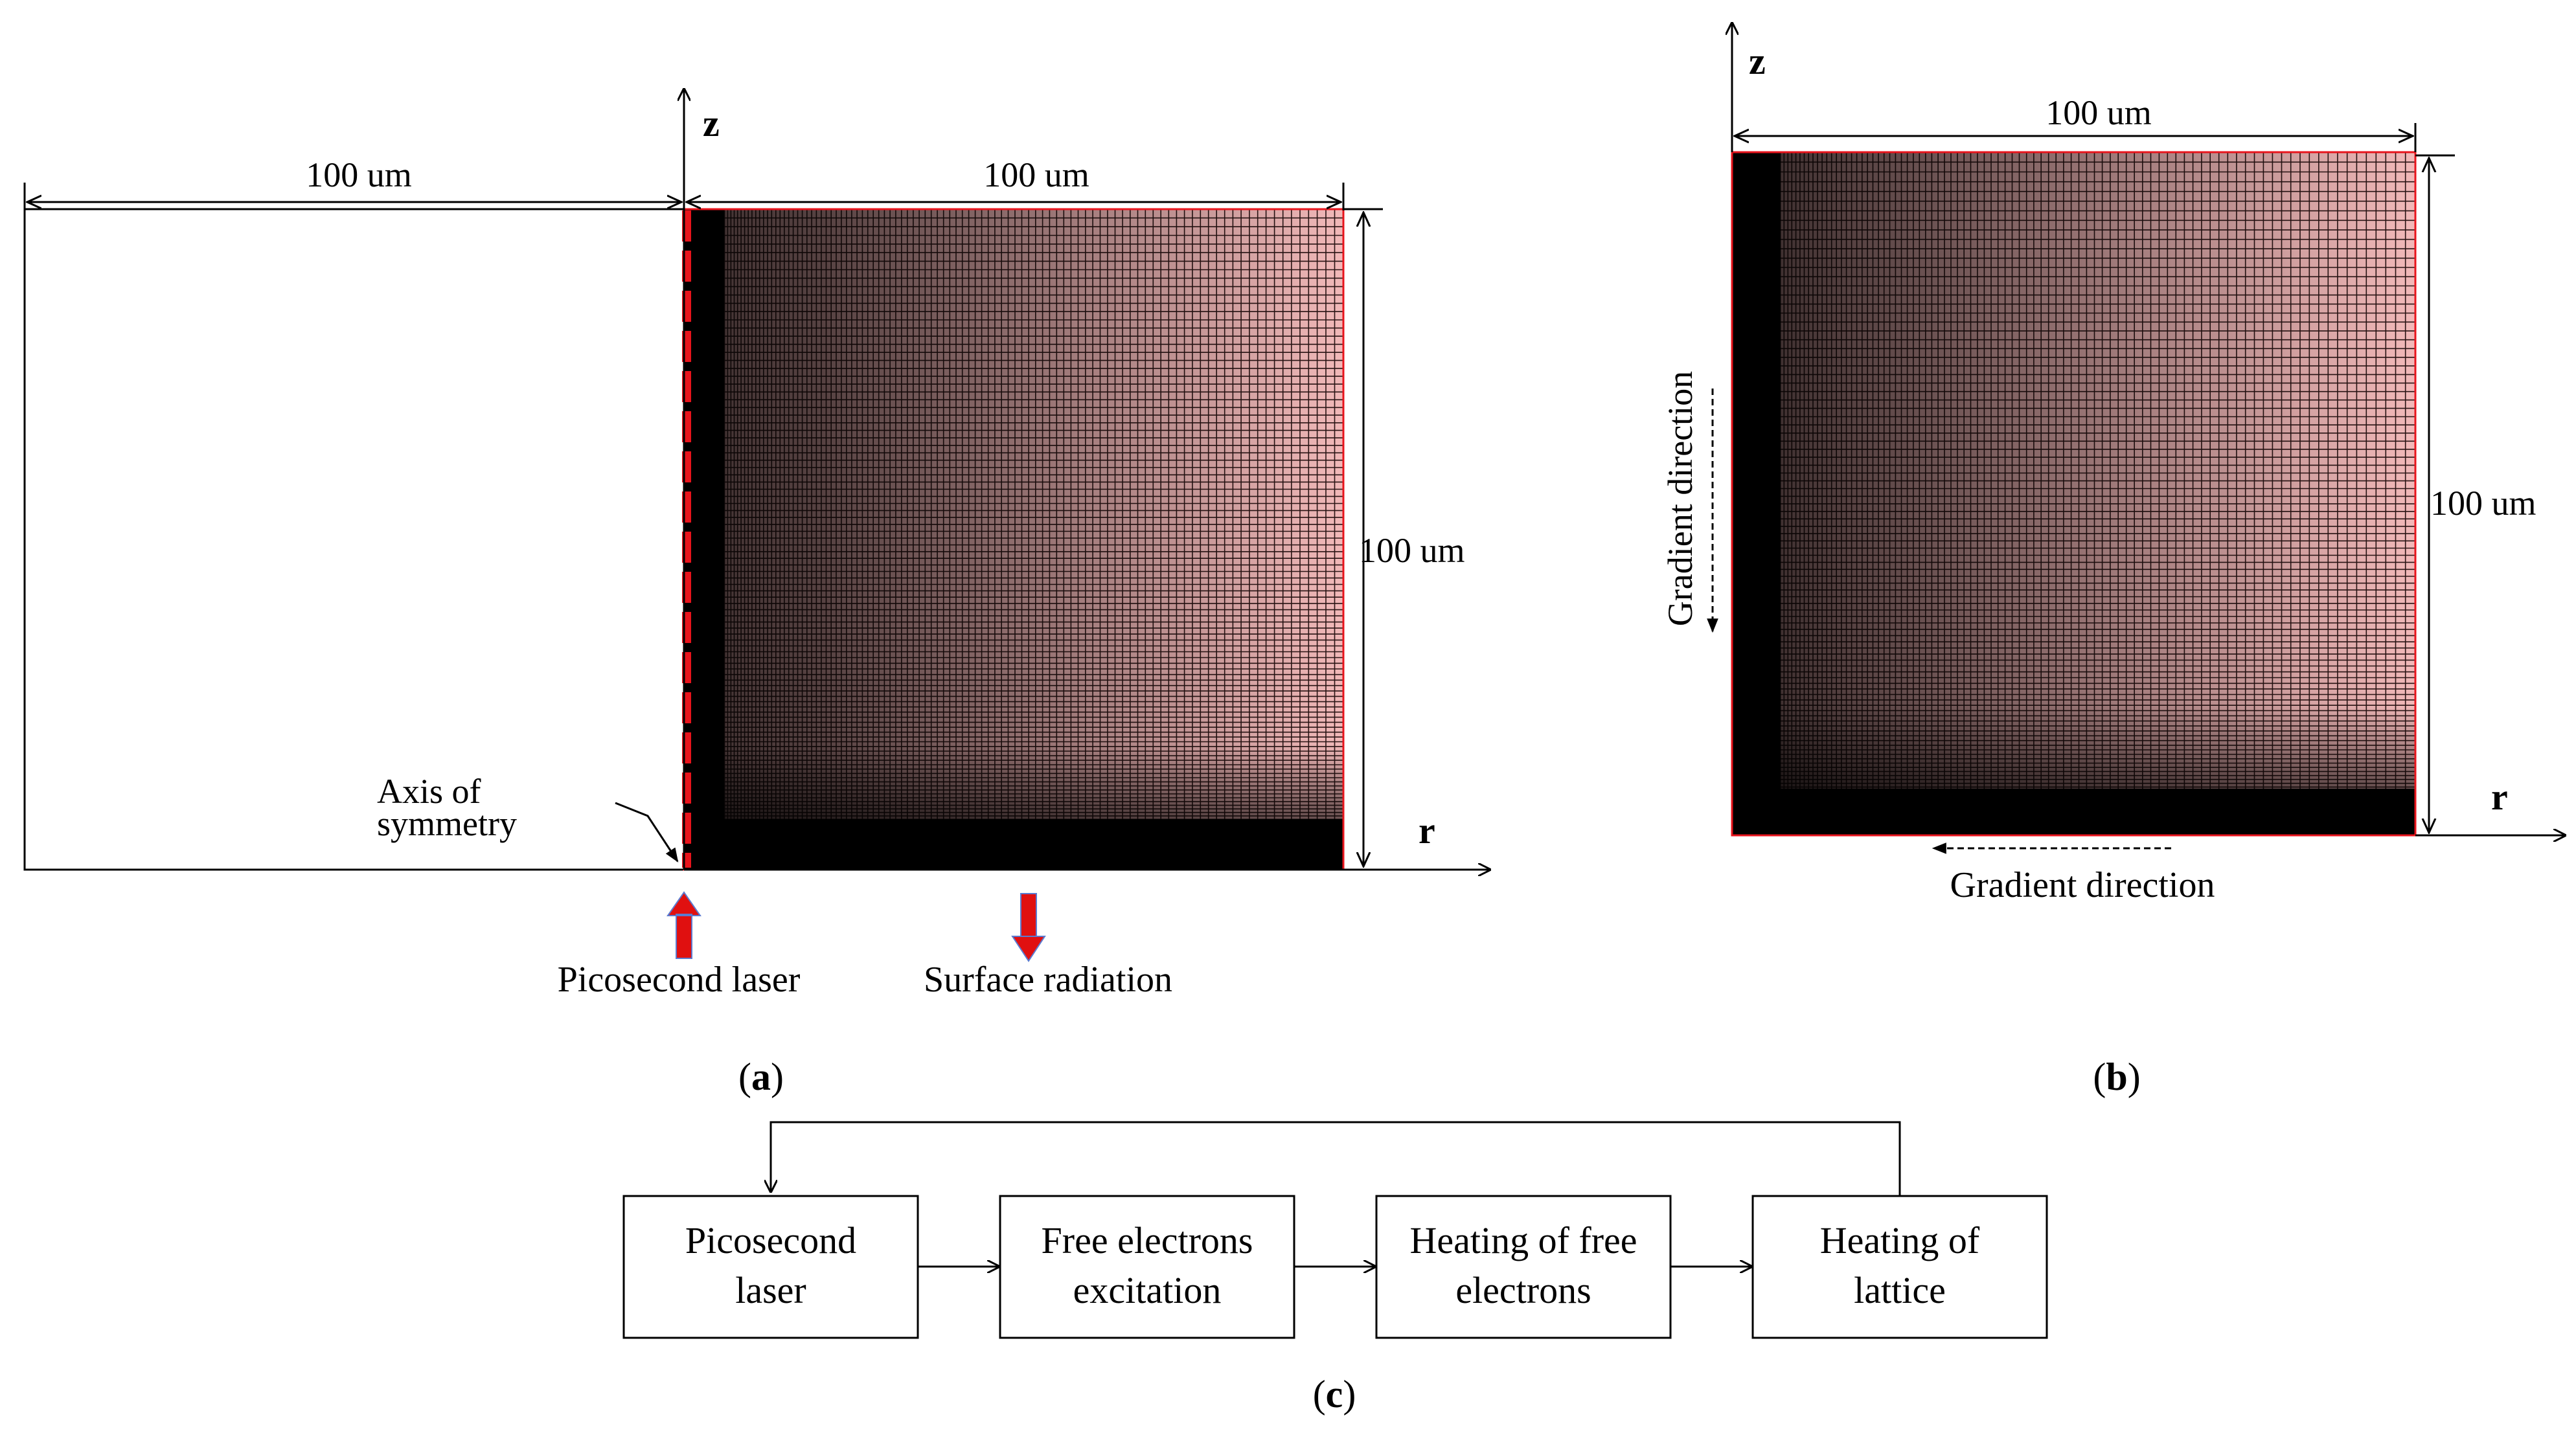 The image size is (2576, 1433). Describe the element at coordinates (1427, 830) in the screenshot. I see `r-label-a: r` at that location.